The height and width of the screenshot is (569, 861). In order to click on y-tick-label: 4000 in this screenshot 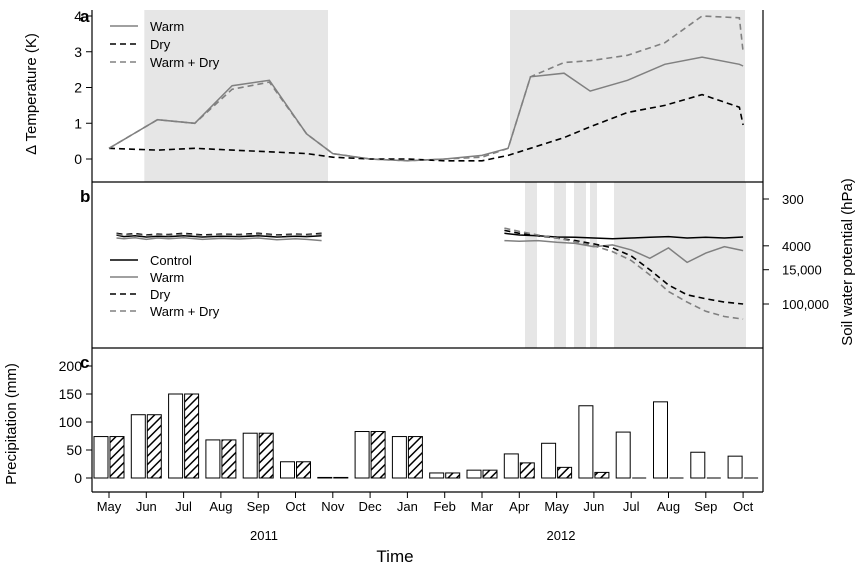, I will do `click(796, 246)`.